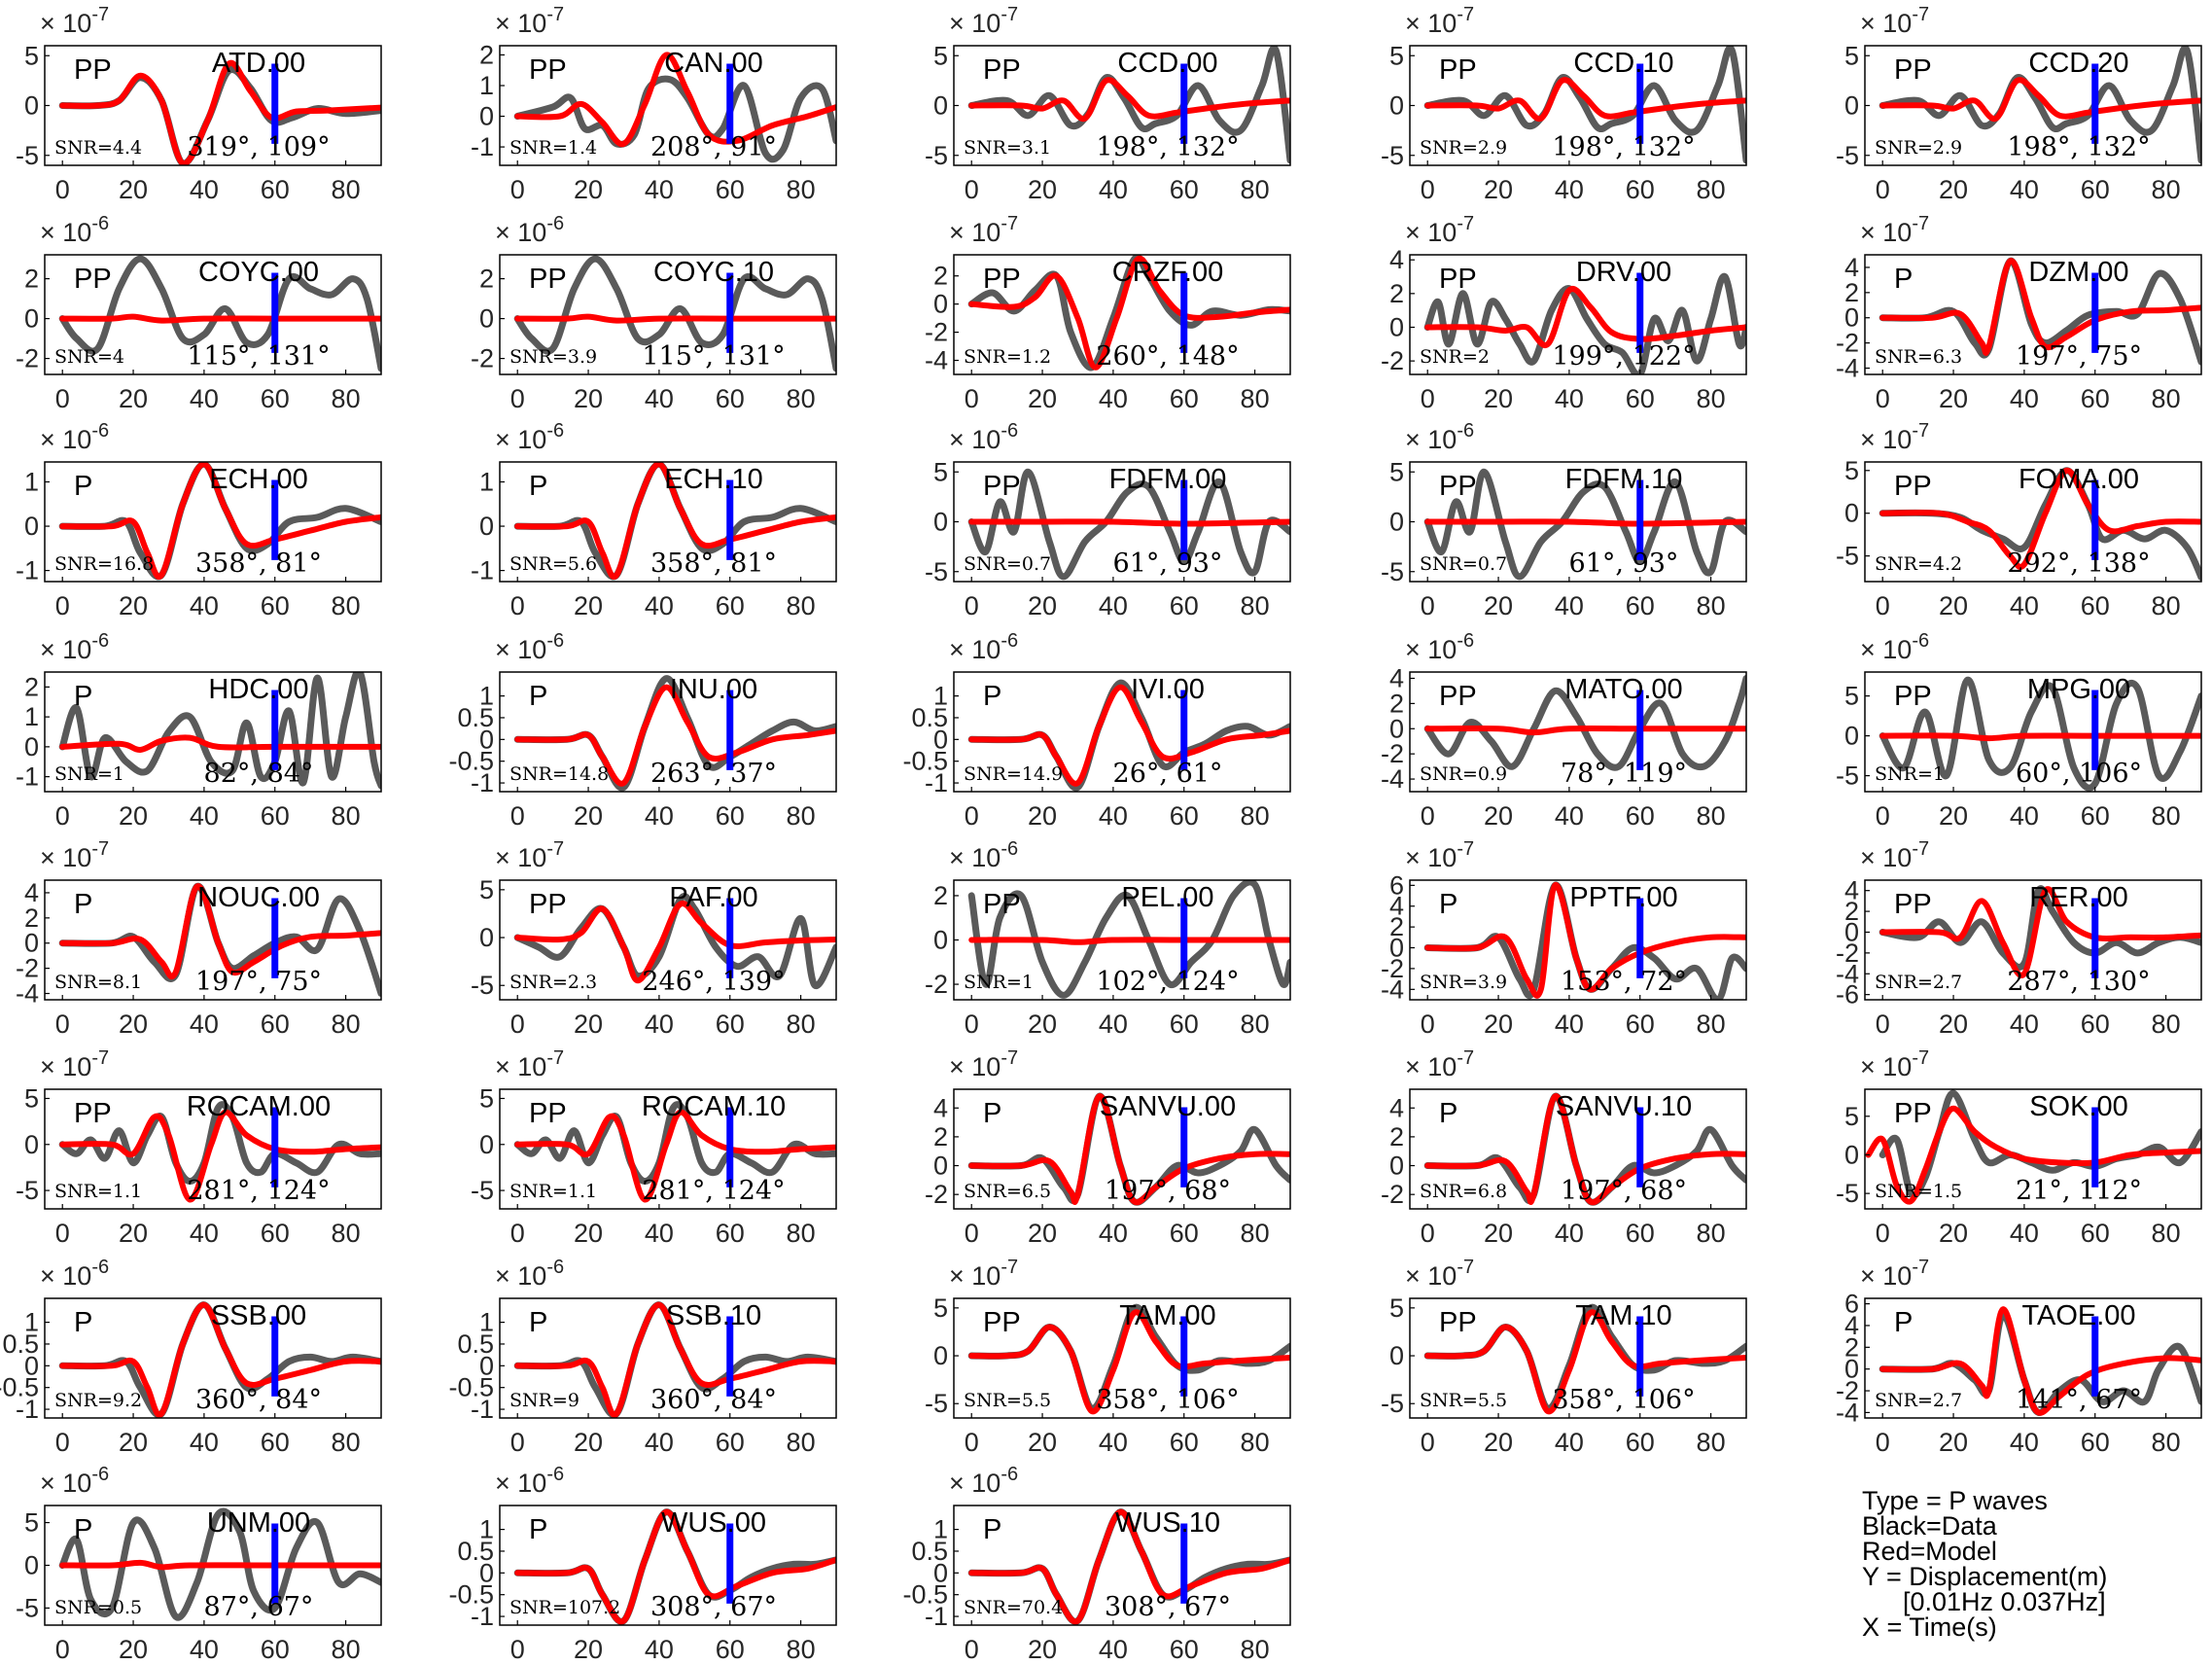 This screenshot has height=1665, width=2212. I want to click on azimuth-label: 153°, 72°, so click(1624, 982).